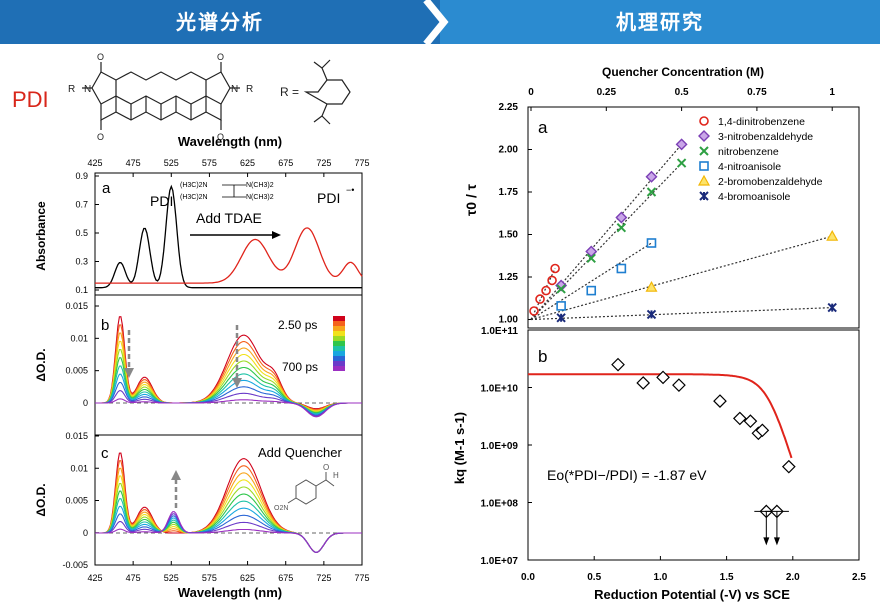  What do you see at coordinates (81, 205) in the screenshot?
I see `y-tick-label: 0.7` at bounding box center [81, 205].